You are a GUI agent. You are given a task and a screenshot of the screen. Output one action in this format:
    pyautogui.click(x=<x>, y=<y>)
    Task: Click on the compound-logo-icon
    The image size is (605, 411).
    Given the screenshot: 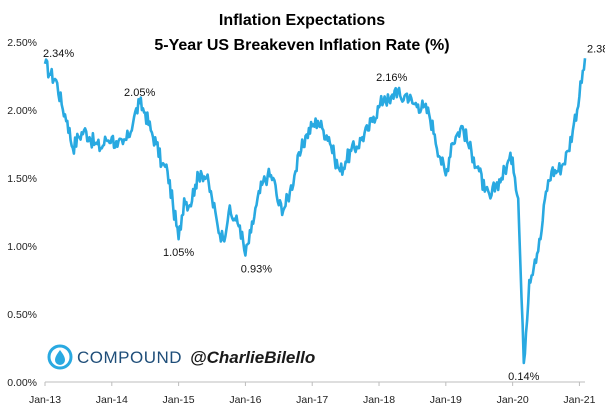 What is the action you would take?
    pyautogui.click(x=60, y=357)
    